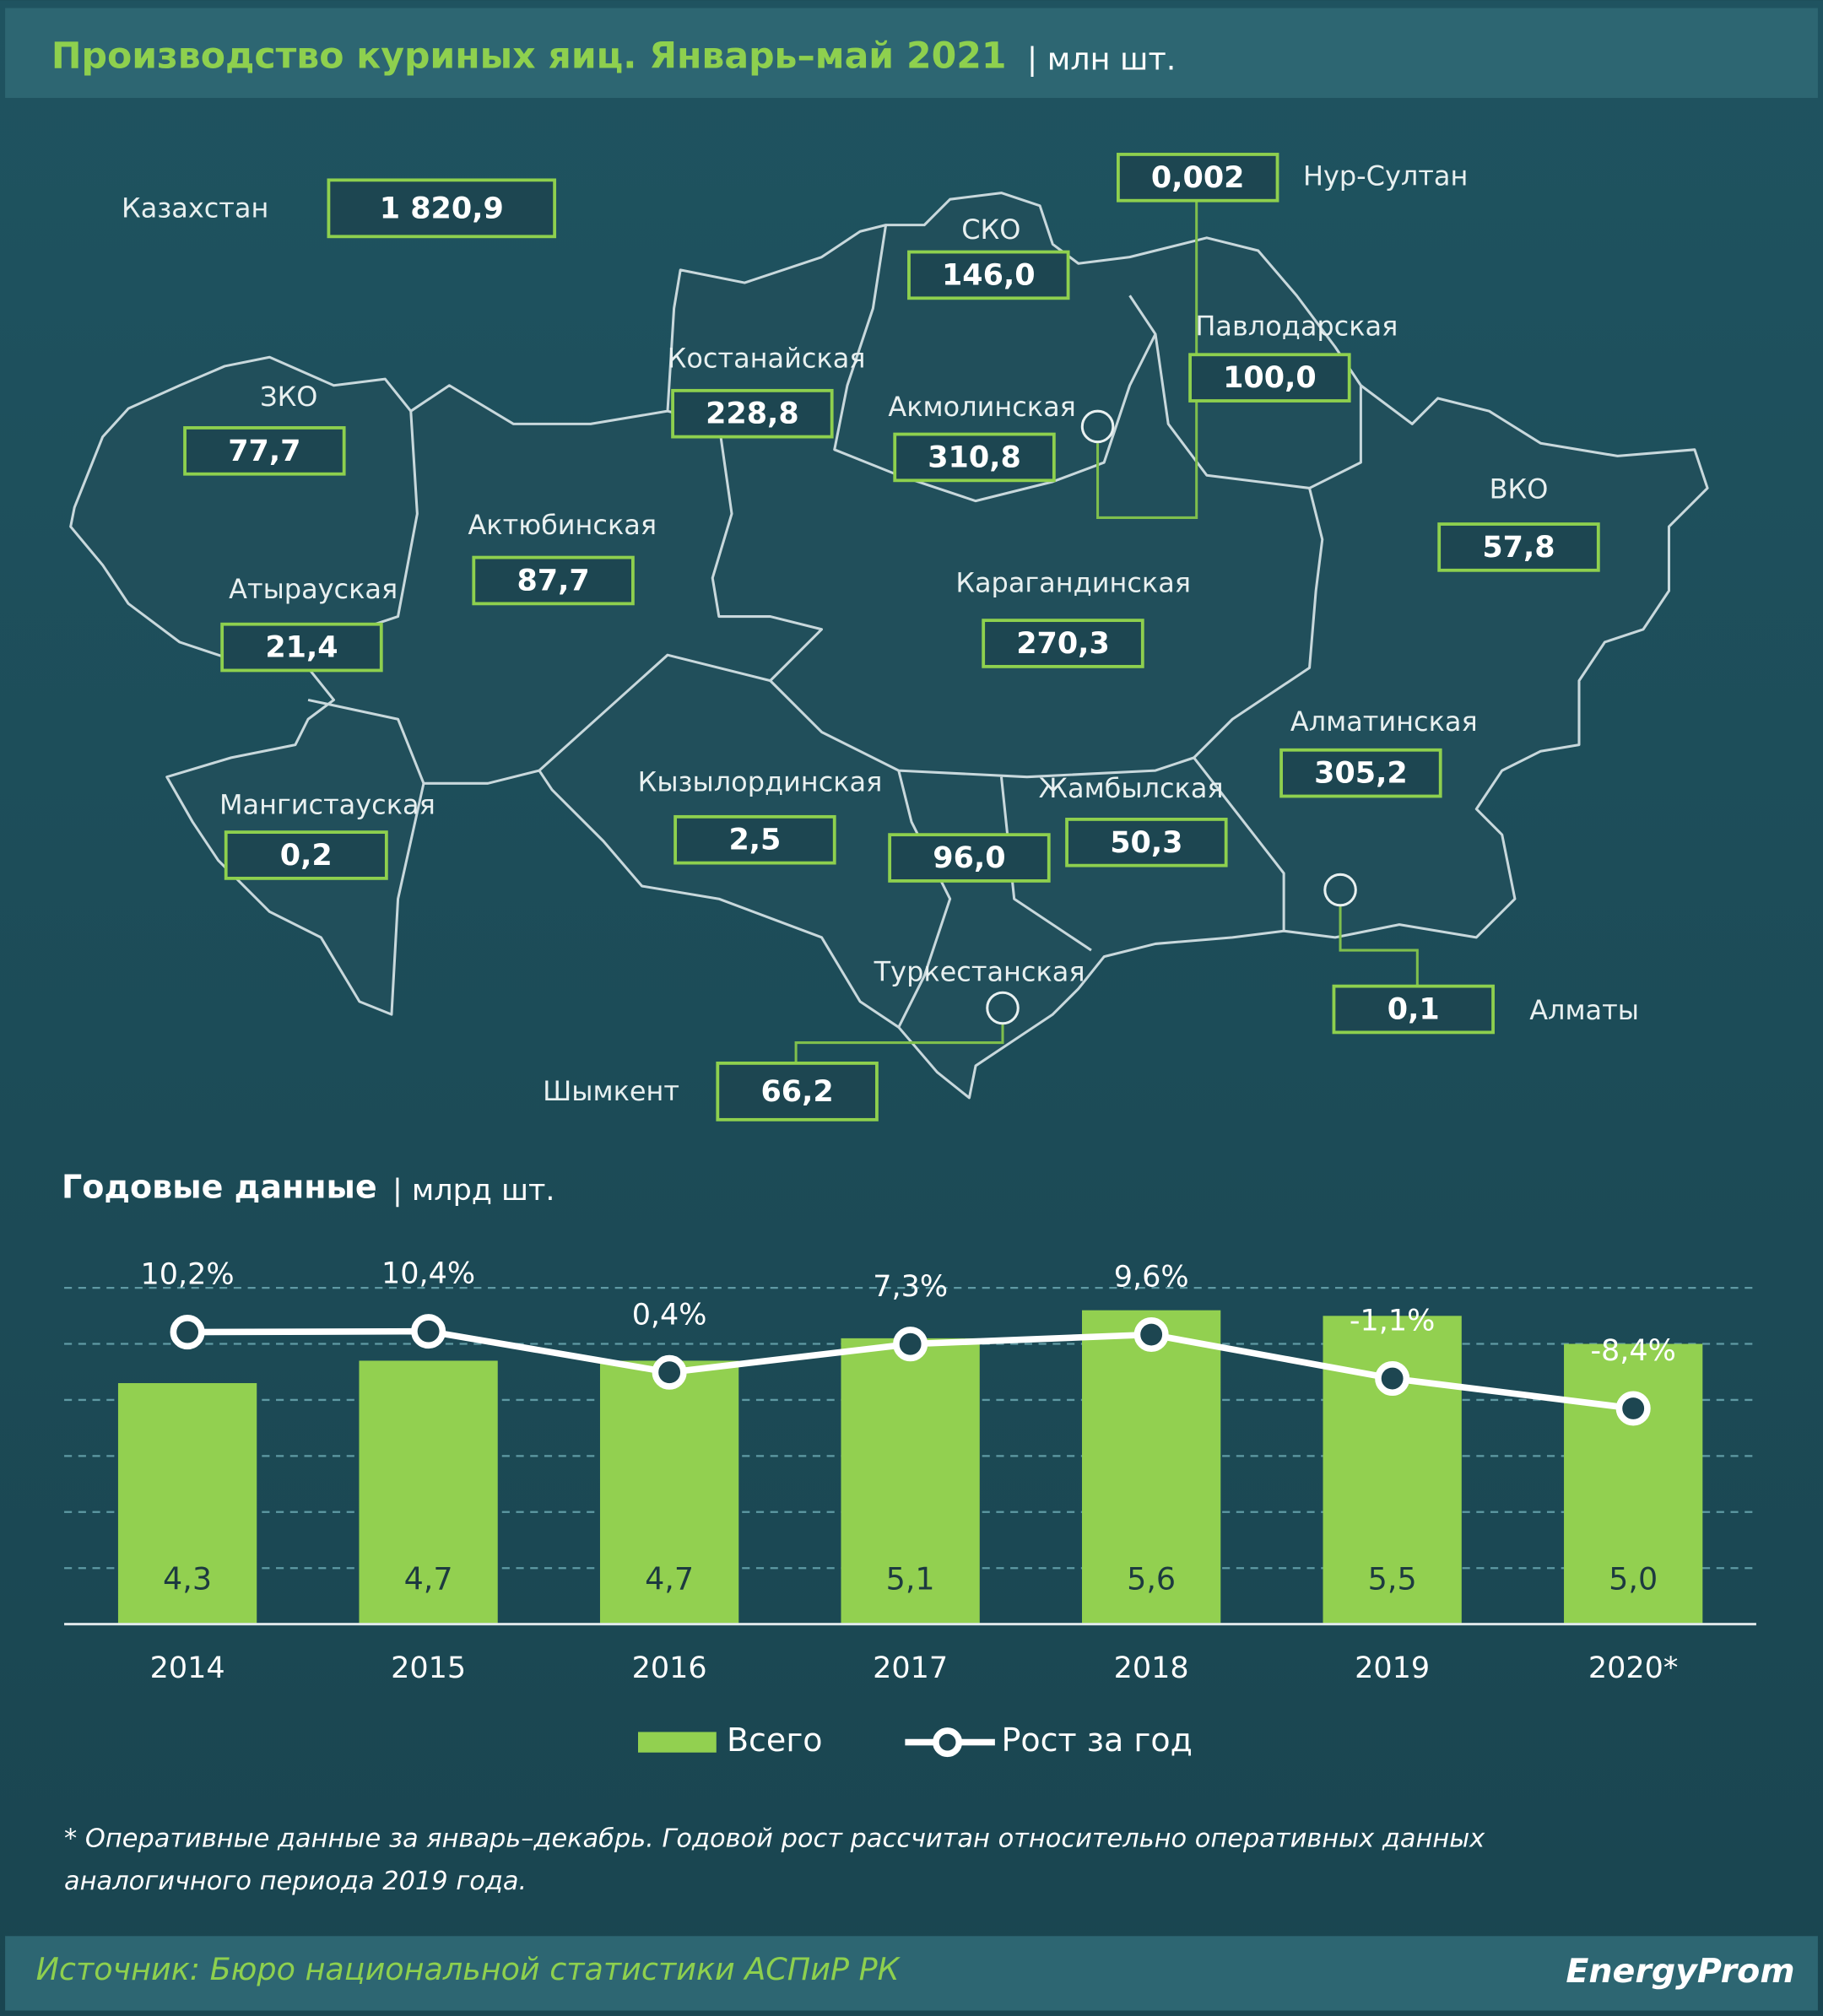 Image resolution: width=1823 pixels, height=2016 pixels. I want to click on region-value: 100,0, so click(1270, 378).